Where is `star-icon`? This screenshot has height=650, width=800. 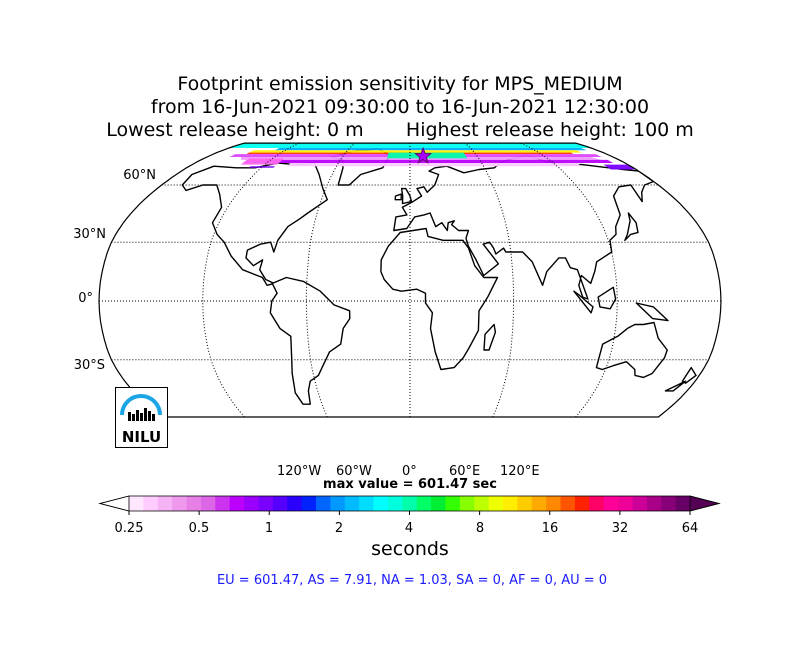
star-icon is located at coordinates (423, 155).